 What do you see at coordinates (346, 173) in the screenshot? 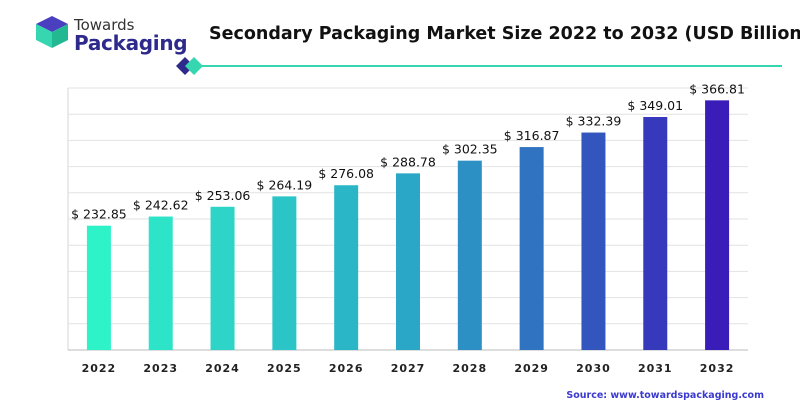
I see `value-label-2026: $ 276.08` at bounding box center [346, 173].